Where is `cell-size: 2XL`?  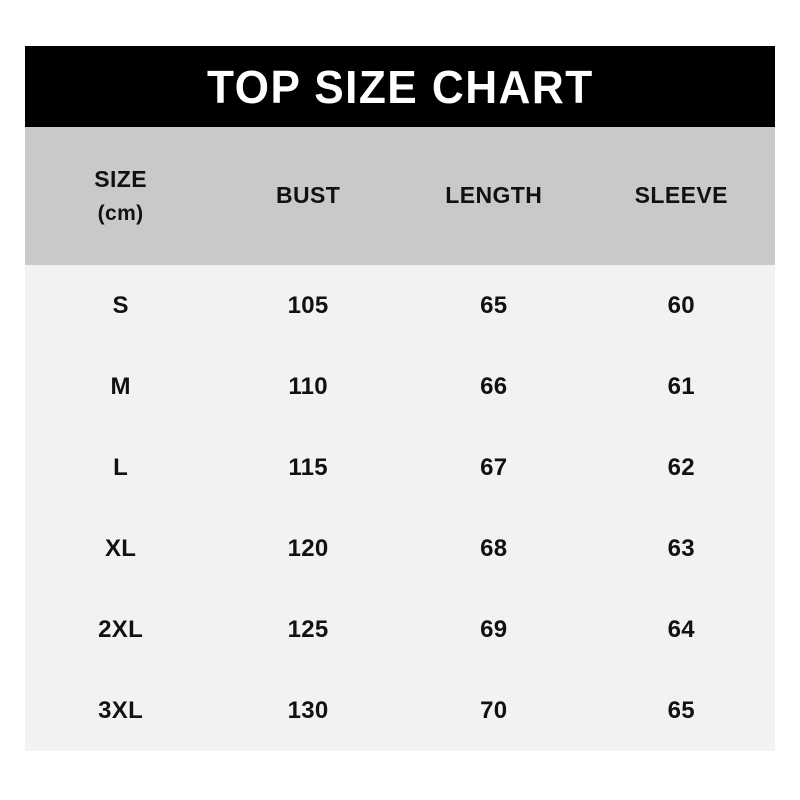
cell-size: 2XL is located at coordinates (121, 629).